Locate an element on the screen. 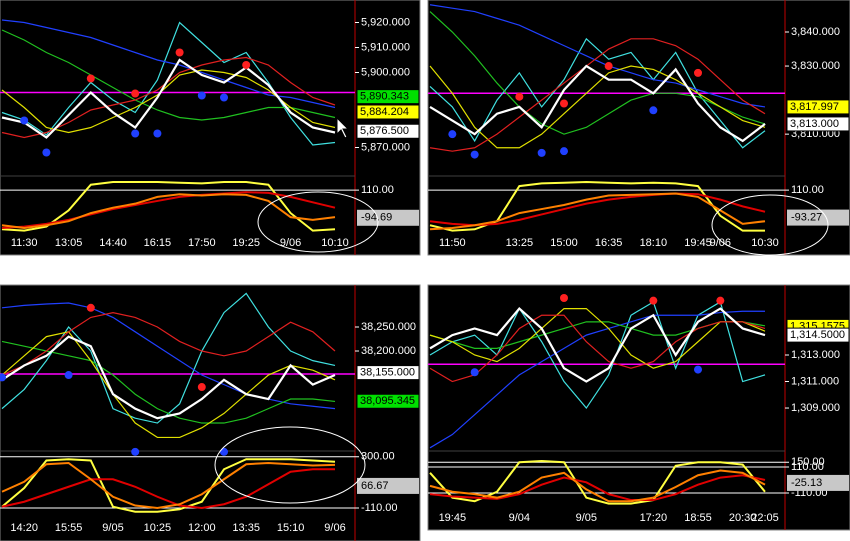 The height and width of the screenshot is (541, 850). y-tick-label: 1,313.000 is located at coordinates (815, 355).